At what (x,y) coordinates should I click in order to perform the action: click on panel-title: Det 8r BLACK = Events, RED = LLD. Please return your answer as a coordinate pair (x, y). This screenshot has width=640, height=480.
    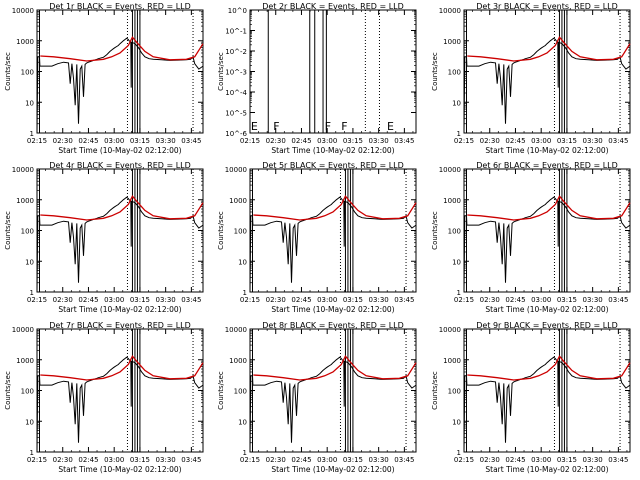
    Looking at the image, I should click on (333, 325).